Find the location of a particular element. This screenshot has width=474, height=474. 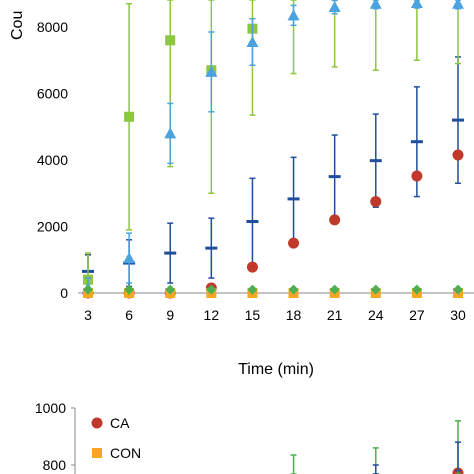

legend-item-con: CON is located at coordinates (116, 453).